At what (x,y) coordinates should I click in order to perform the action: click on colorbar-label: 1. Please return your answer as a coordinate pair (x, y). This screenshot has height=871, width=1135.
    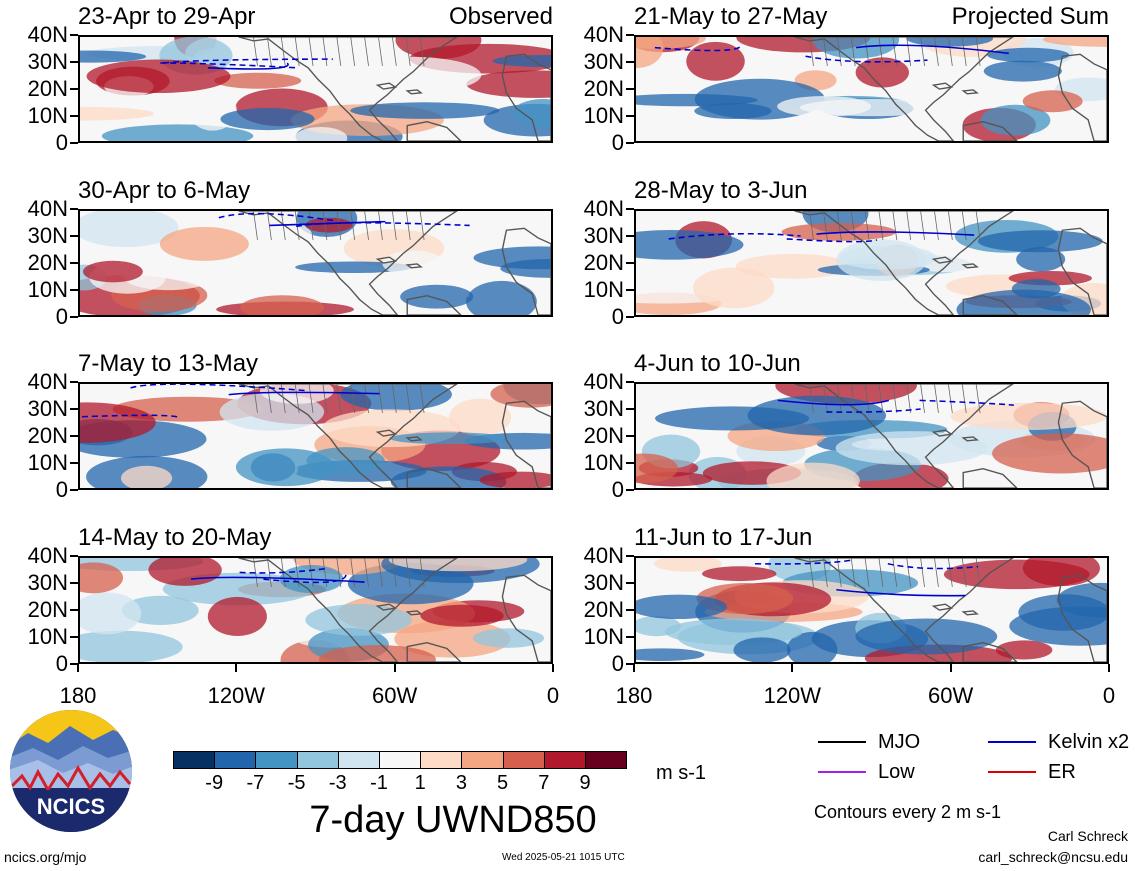
    Looking at the image, I should click on (420, 783).